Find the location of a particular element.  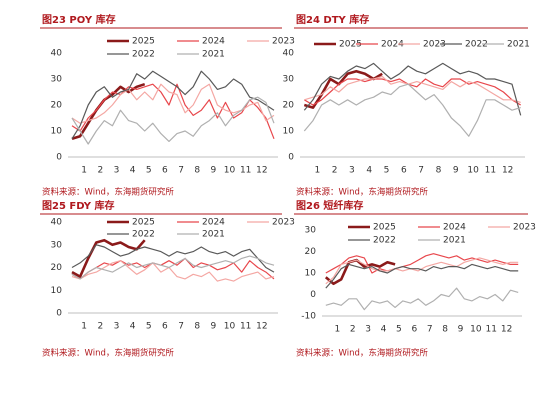

chart-title: 图25 FDY 库存 is located at coordinates (78, 205).